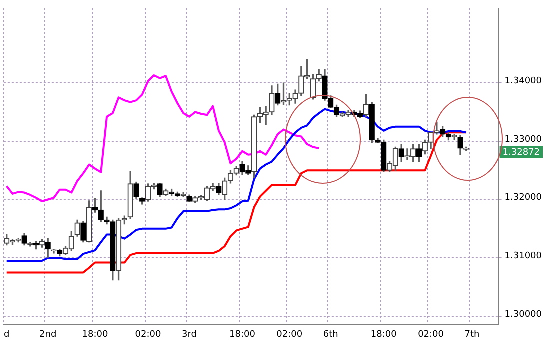  What do you see at coordinates (523, 315) in the screenshot?
I see `y-tick-label: 1.30000` at bounding box center [523, 315].